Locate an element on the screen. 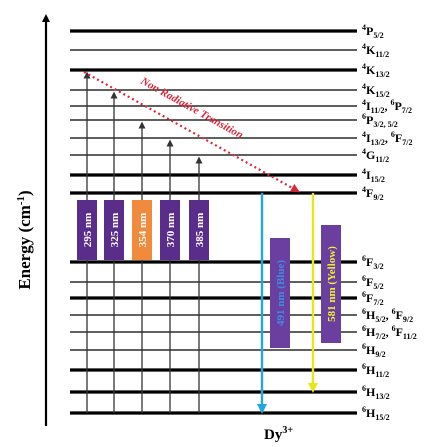 Image resolution: width=443 pixels, height=447 pixels. energy-axis-title: Energy (cm-1) is located at coordinates (24, 239).